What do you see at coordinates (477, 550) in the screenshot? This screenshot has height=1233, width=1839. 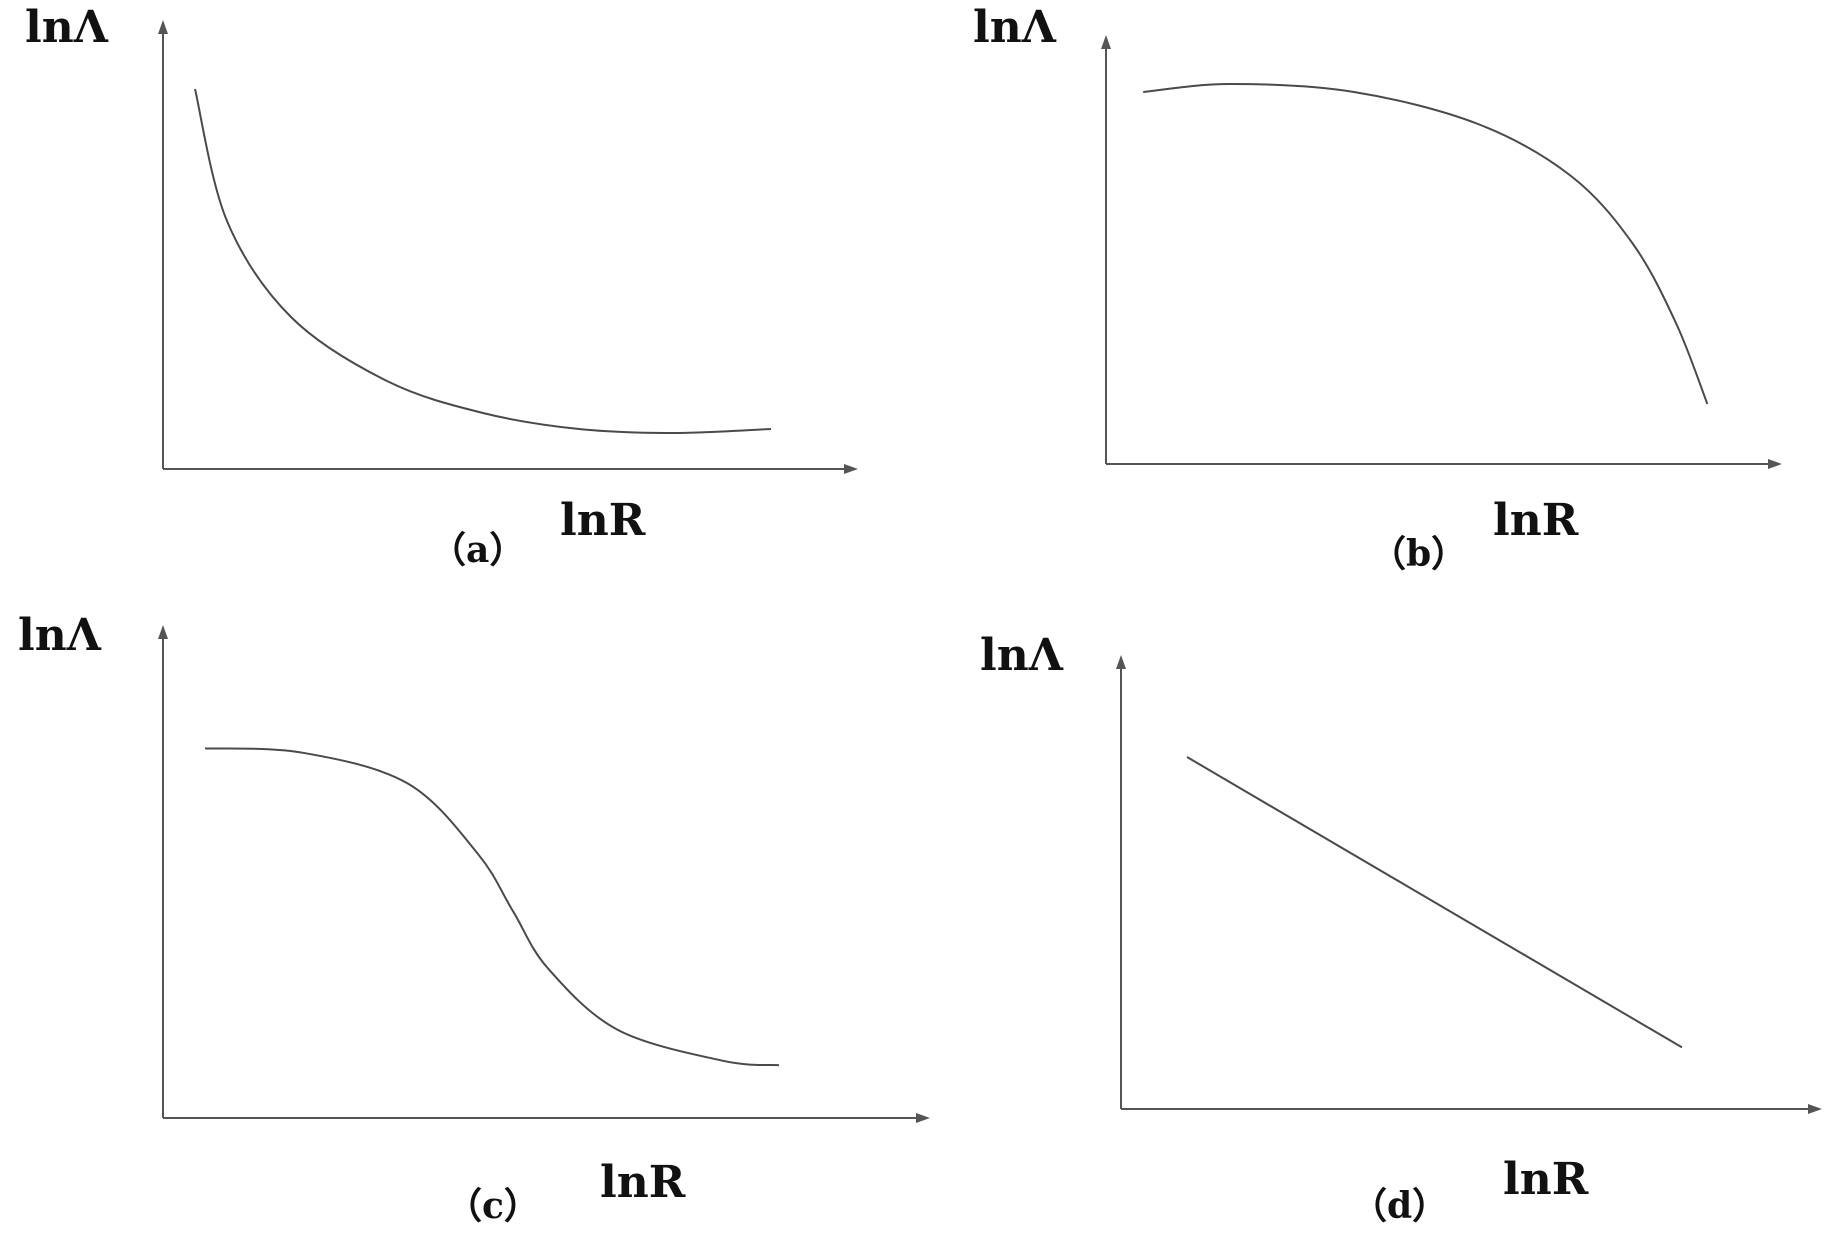 I see `panel-caption: （a）` at bounding box center [477, 550].